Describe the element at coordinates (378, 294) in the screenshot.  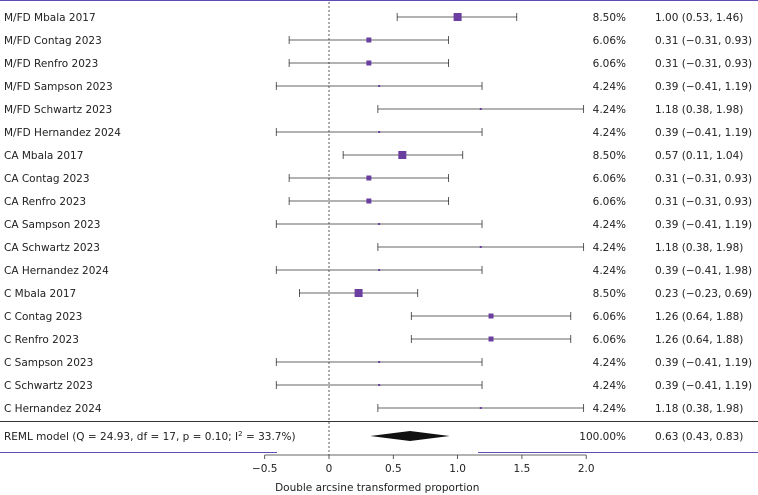
I see `study-row: C Mbala 2017 8.50% 0.23 (−0.23, 0.69)` at that location.